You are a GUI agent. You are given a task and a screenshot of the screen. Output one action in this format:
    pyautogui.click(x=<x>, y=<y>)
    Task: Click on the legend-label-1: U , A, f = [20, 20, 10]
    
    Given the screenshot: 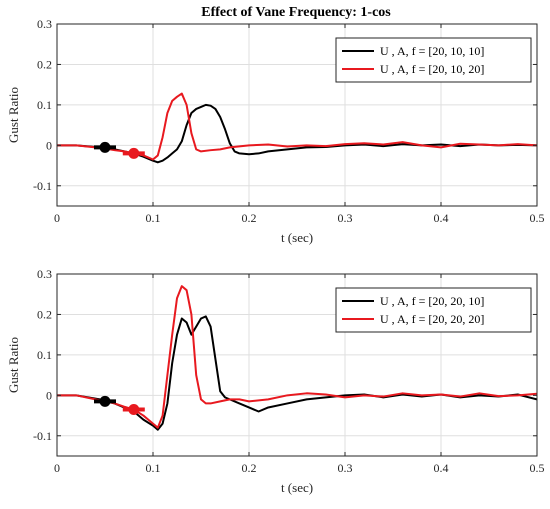 What is the action you would take?
    pyautogui.click(x=432, y=301)
    